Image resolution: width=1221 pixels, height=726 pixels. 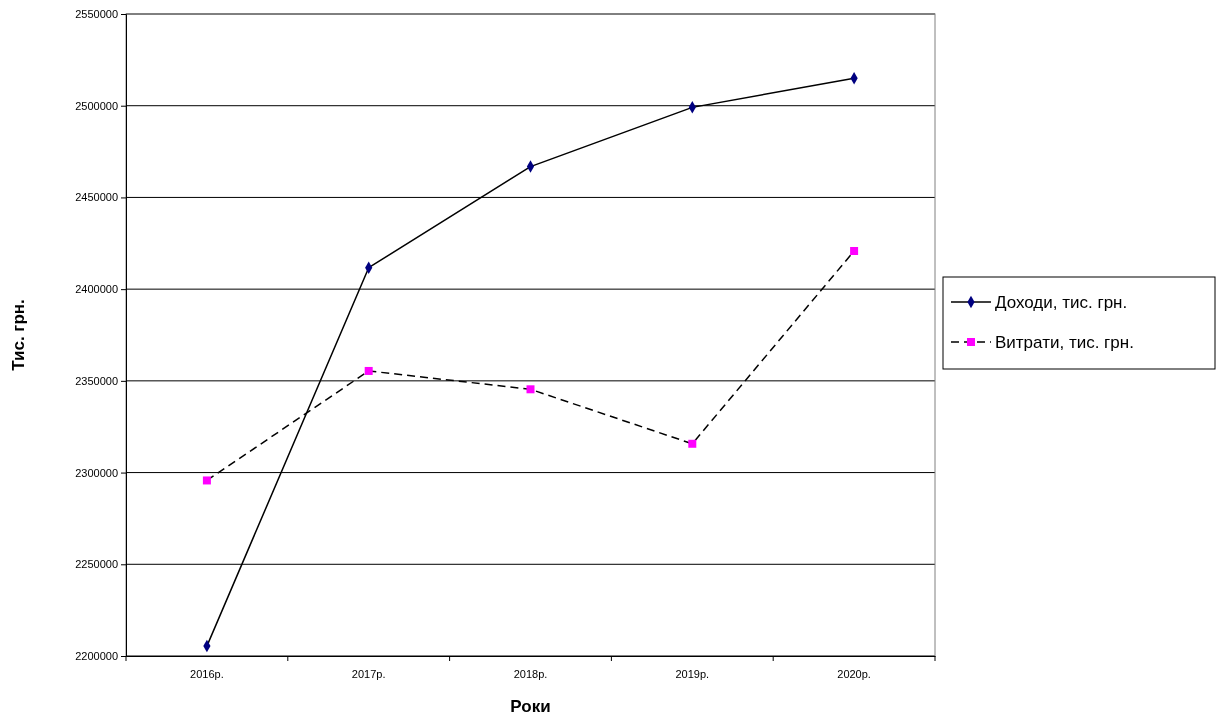 I want to click on x-tick-label: 2018р., so click(x=530, y=673).